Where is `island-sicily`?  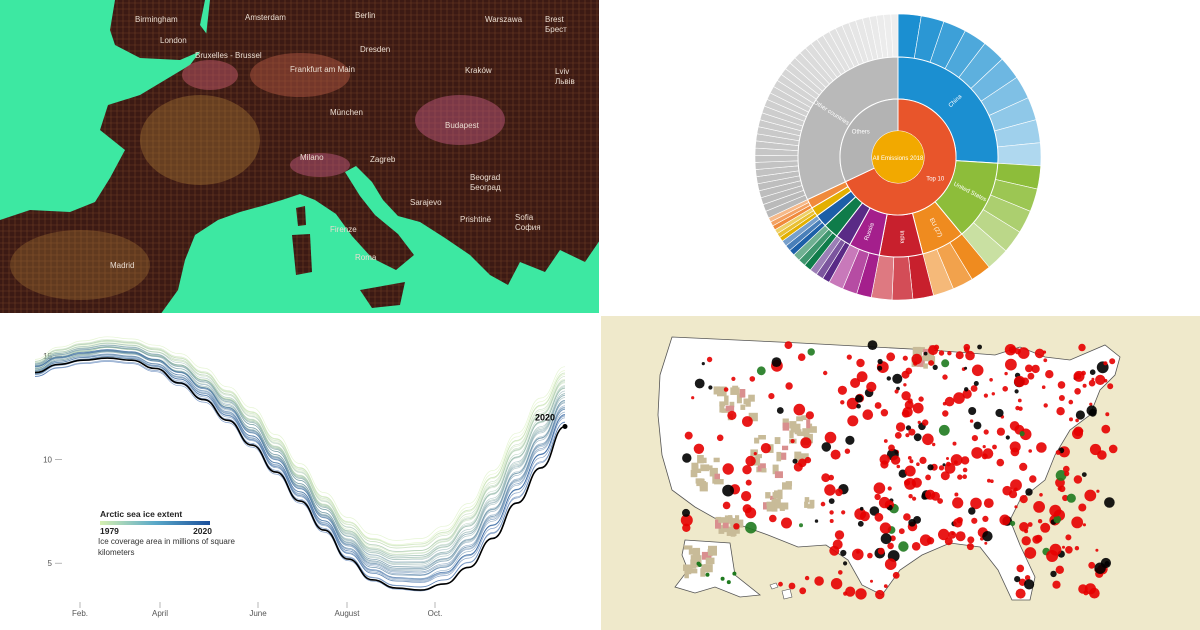
island-sicily is located at coordinates (382, 295).